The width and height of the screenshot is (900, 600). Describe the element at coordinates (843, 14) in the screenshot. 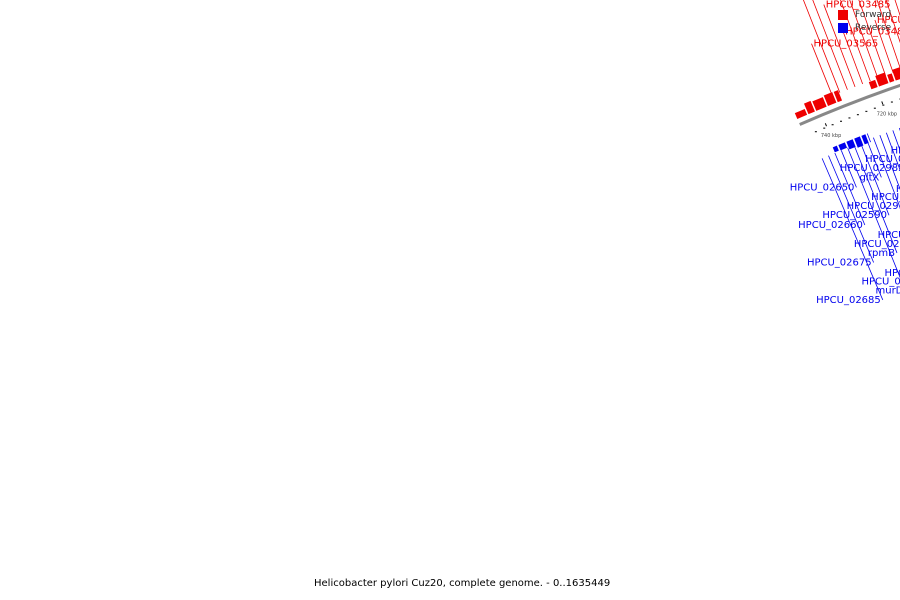

I see `legend-forward-swatch` at that location.